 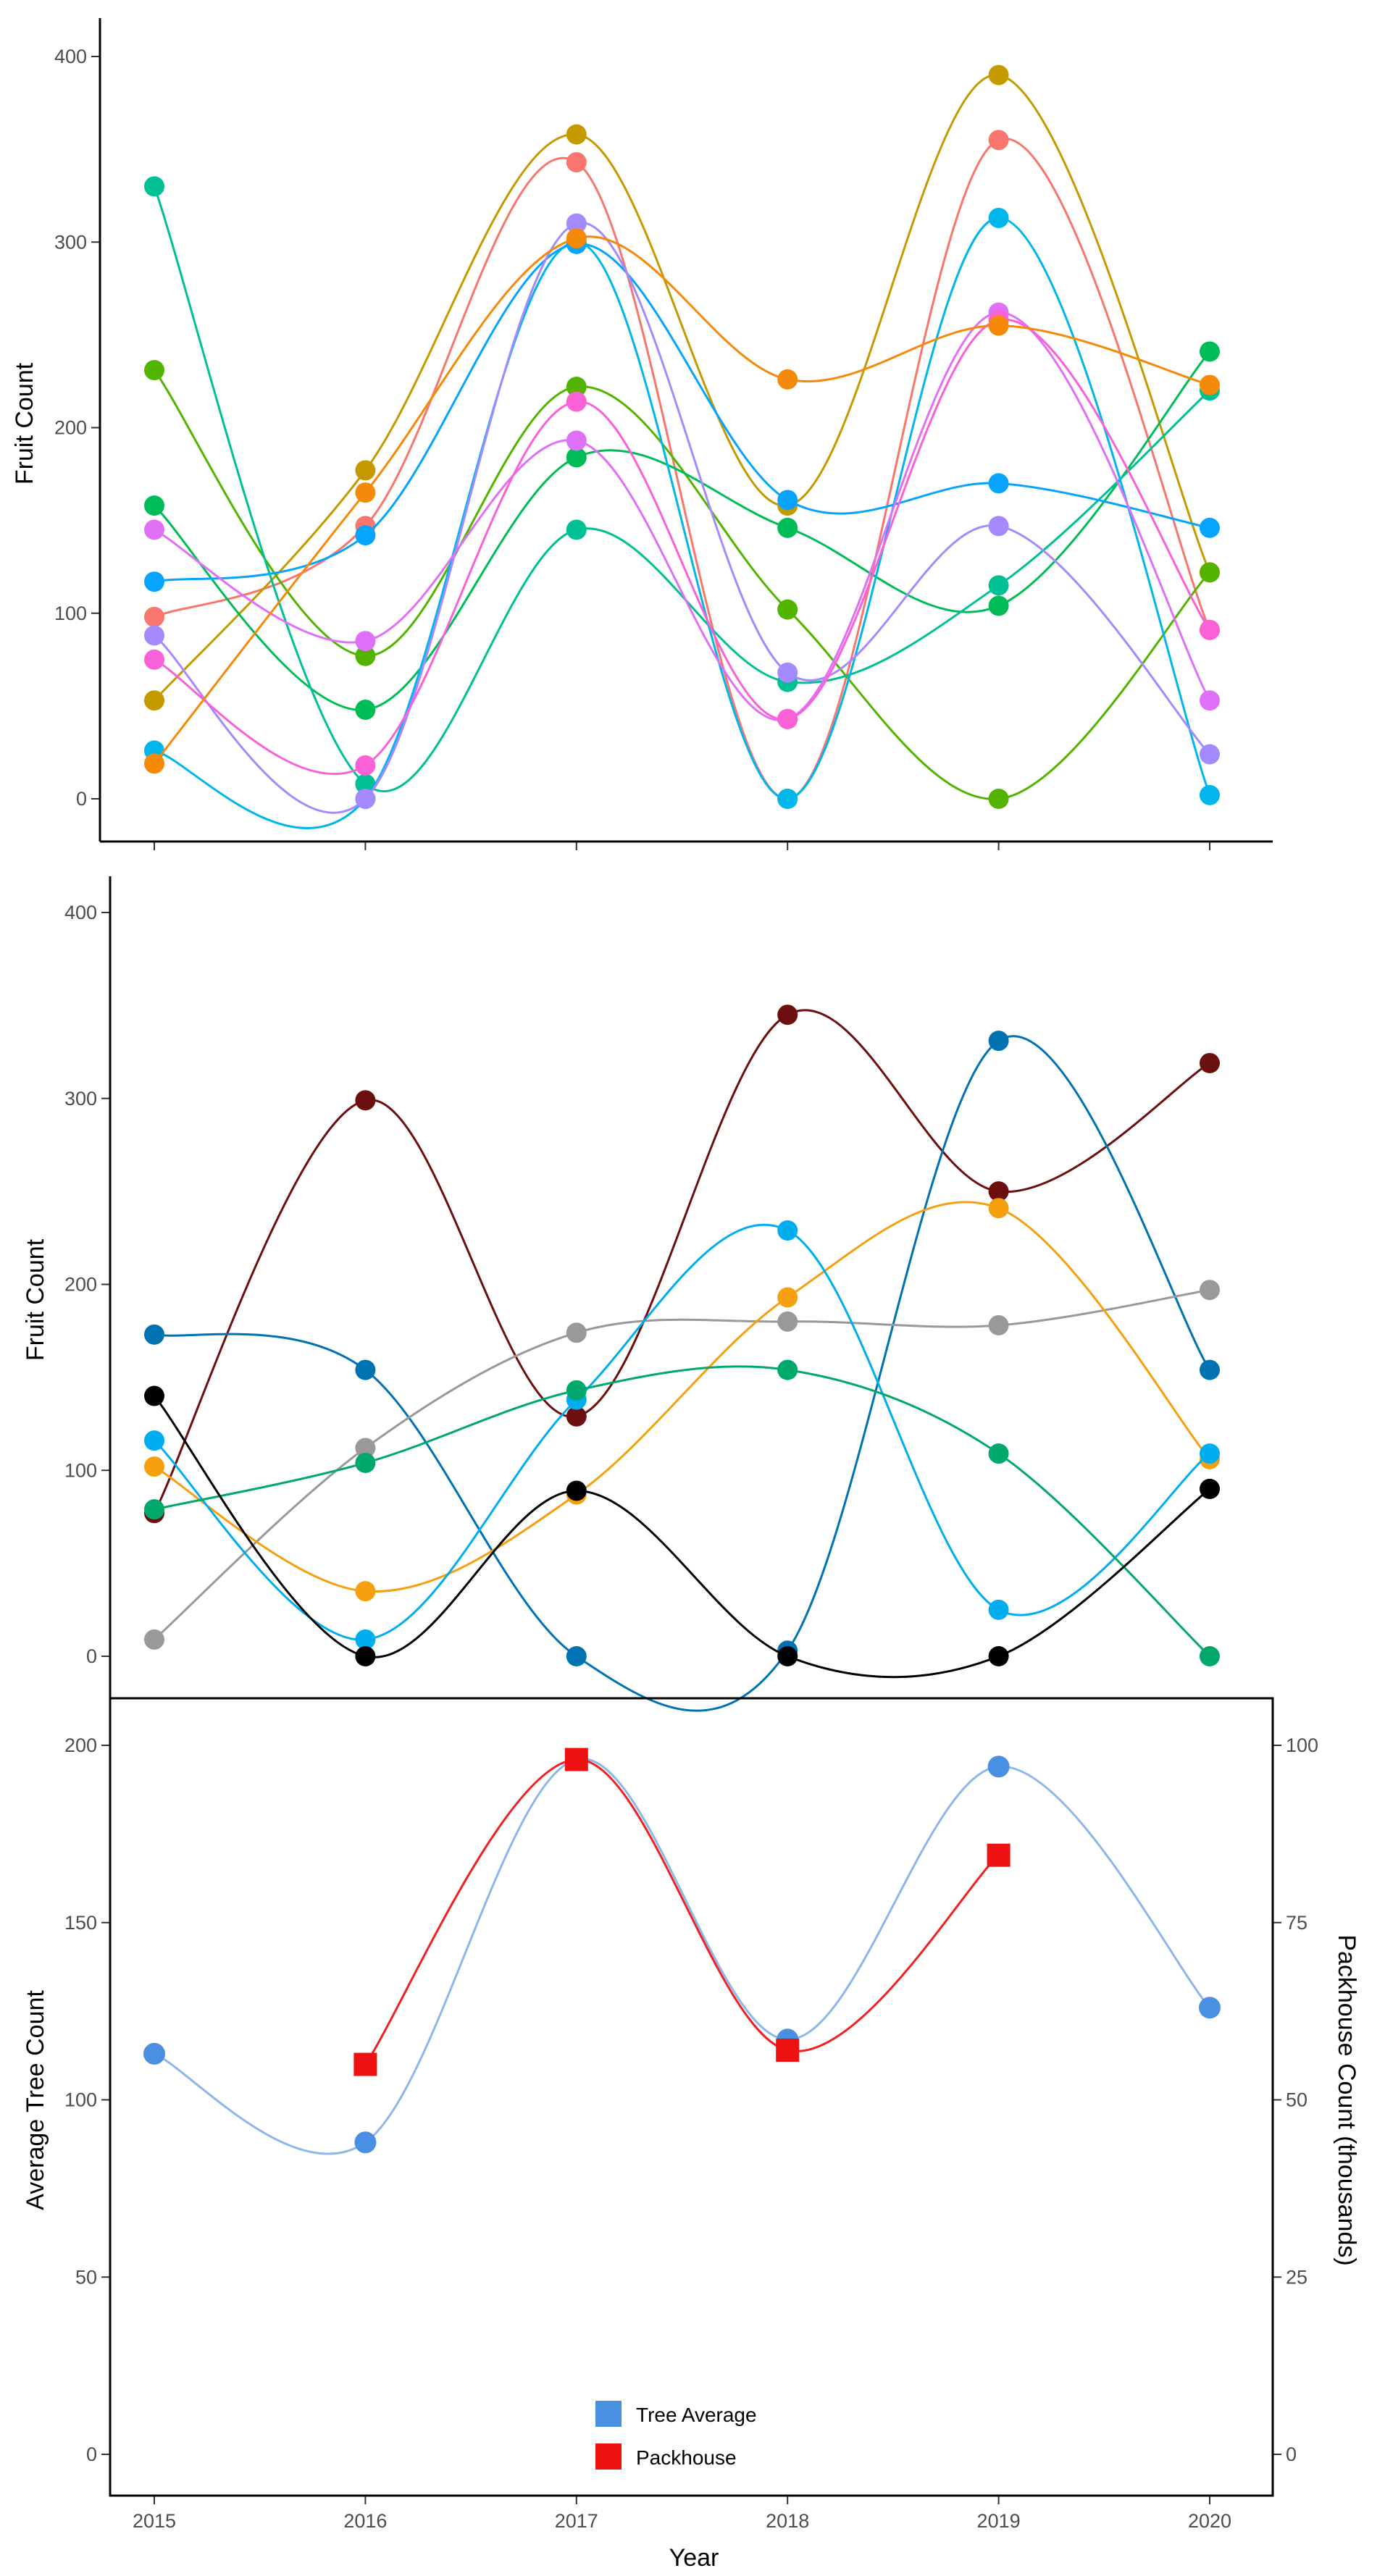 I want to click on panel-middle-y-tick-label: 300, so click(x=80, y=1098).